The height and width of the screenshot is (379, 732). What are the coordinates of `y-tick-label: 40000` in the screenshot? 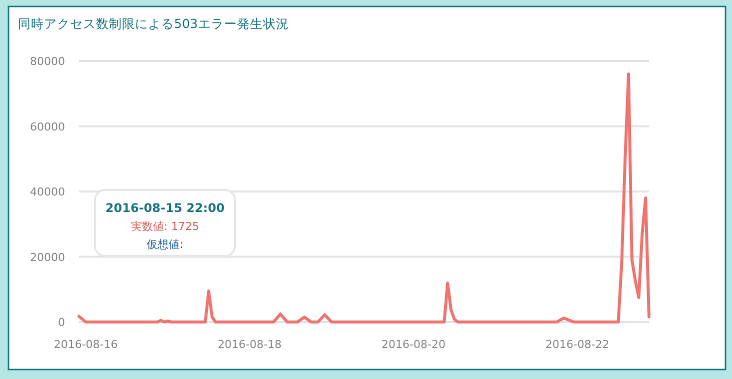 It's located at (47, 192).